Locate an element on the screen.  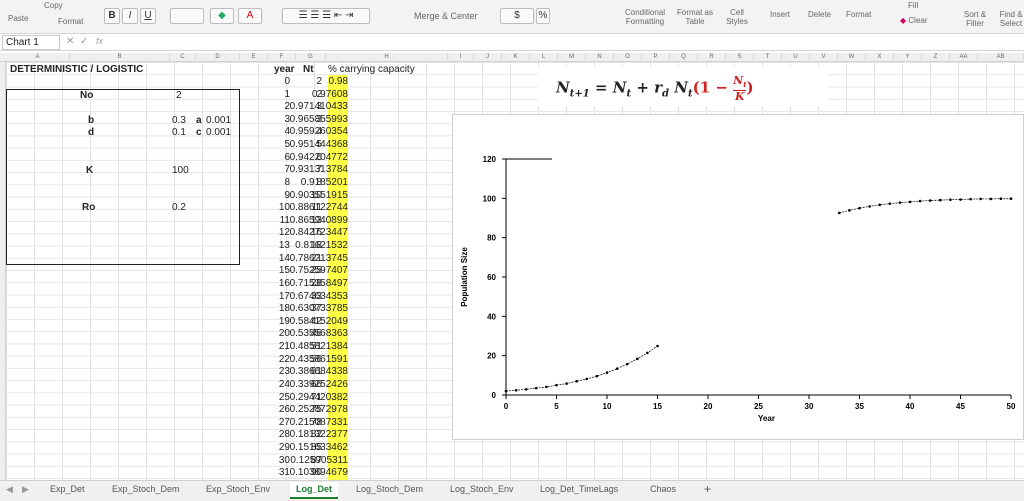
format-painter-button: Format is located at coordinates (71, 21).